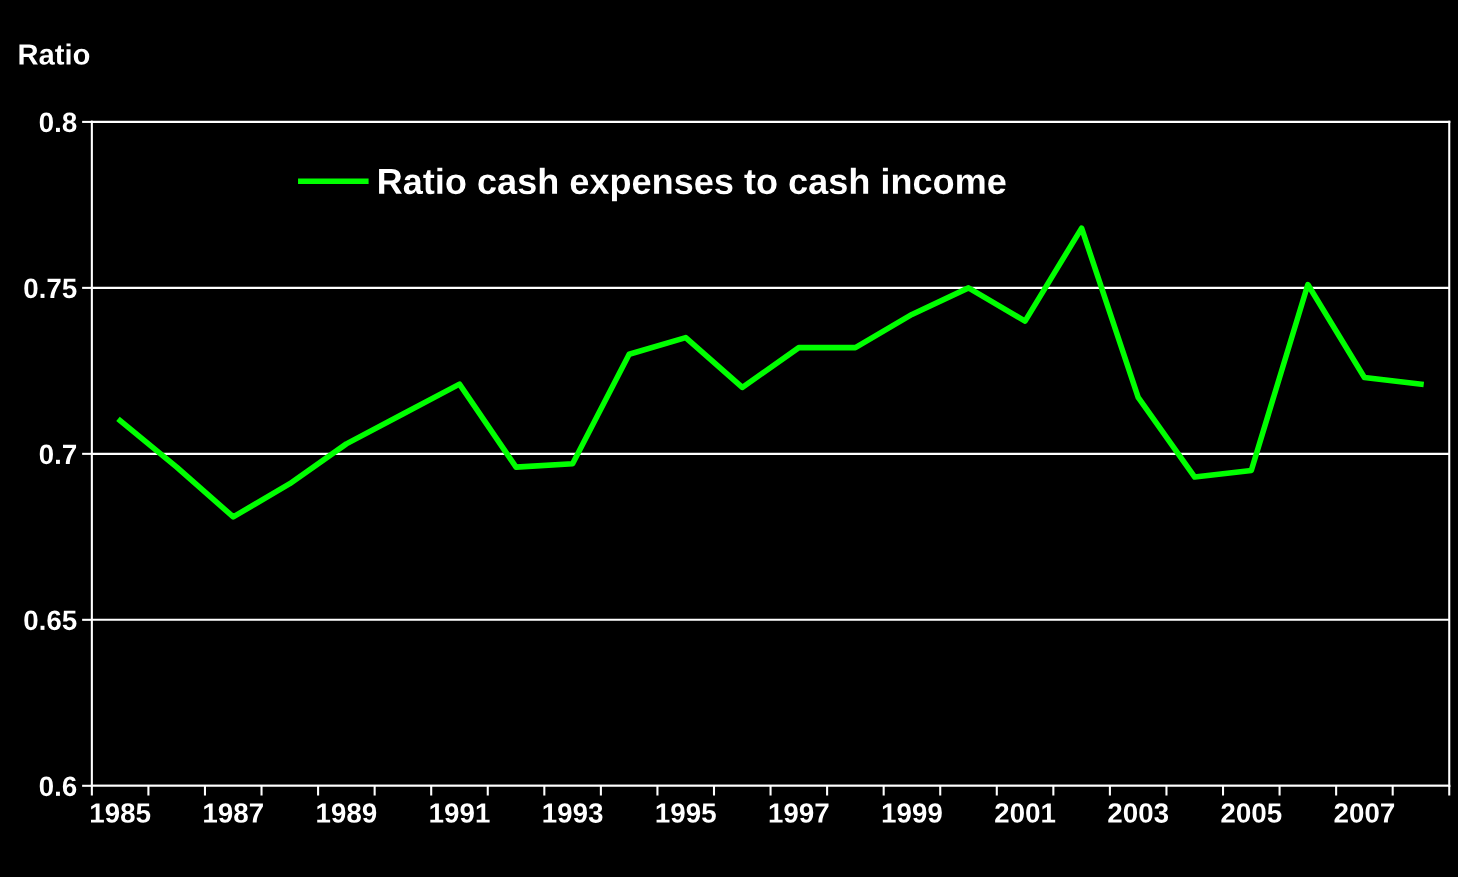 Image resolution: width=1458 pixels, height=877 pixels. I want to click on y-tick-label: 0.75, so click(50, 288).